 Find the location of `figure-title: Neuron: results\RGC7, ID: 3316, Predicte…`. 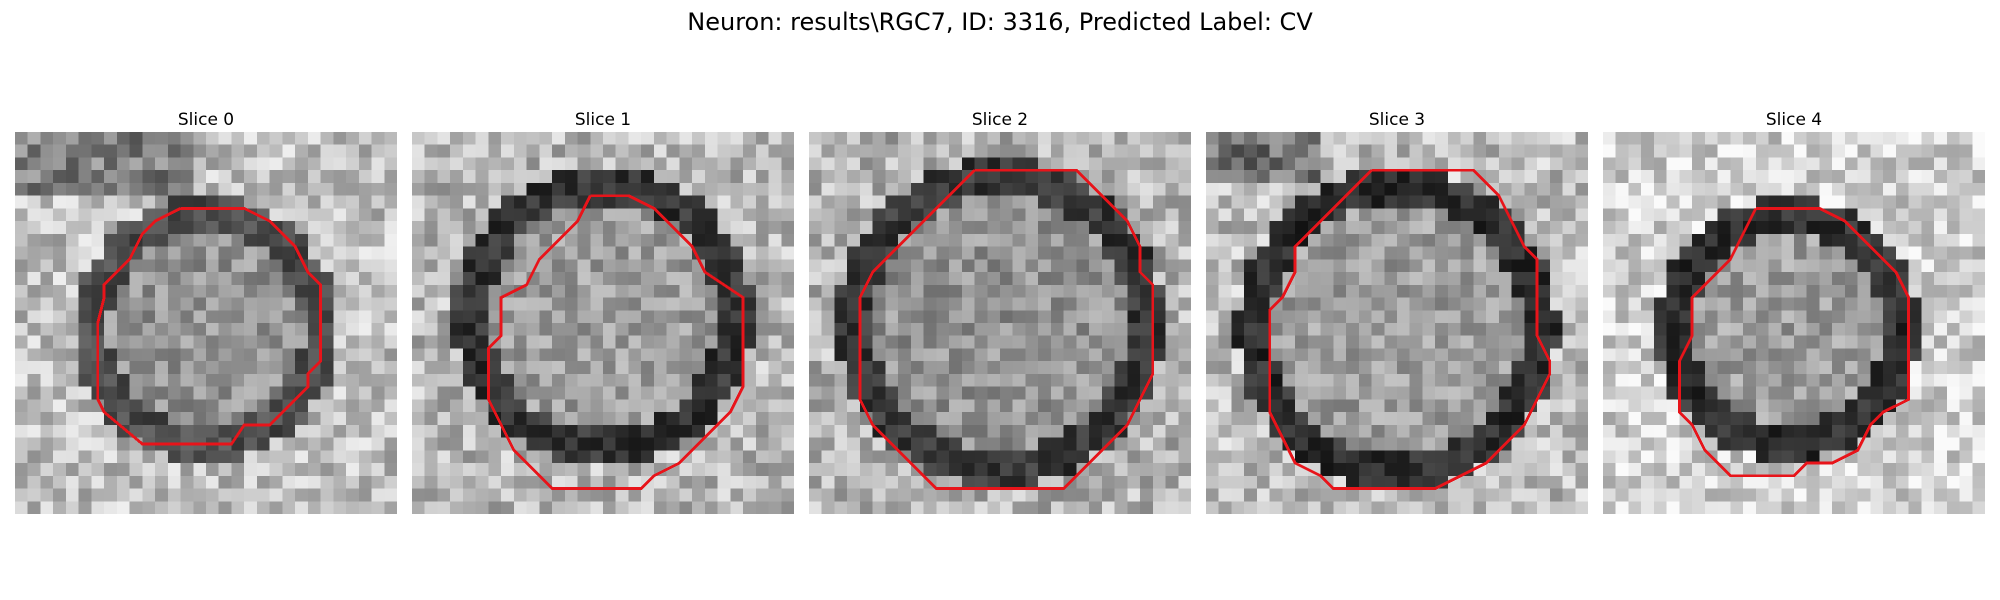

figure-title: Neuron: results\RGC7, ID: 3316, Predicte… is located at coordinates (1000, 22).